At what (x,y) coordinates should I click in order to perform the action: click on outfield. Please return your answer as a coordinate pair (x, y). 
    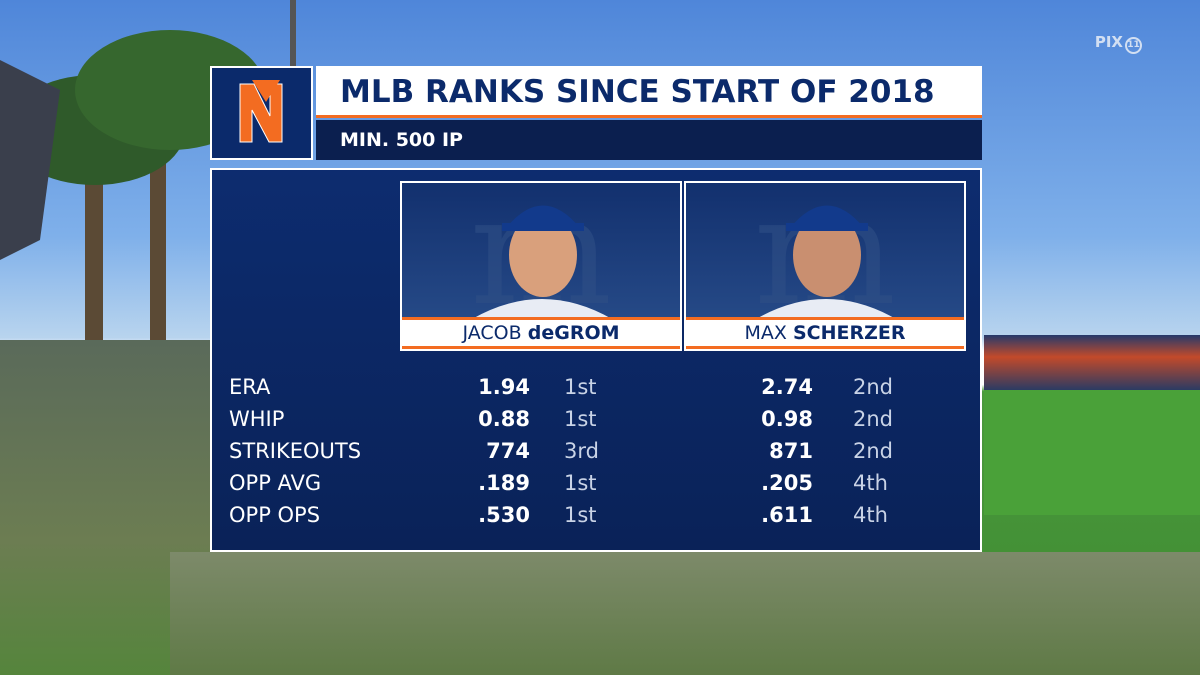
    Looking at the image, I should click on (1092, 452).